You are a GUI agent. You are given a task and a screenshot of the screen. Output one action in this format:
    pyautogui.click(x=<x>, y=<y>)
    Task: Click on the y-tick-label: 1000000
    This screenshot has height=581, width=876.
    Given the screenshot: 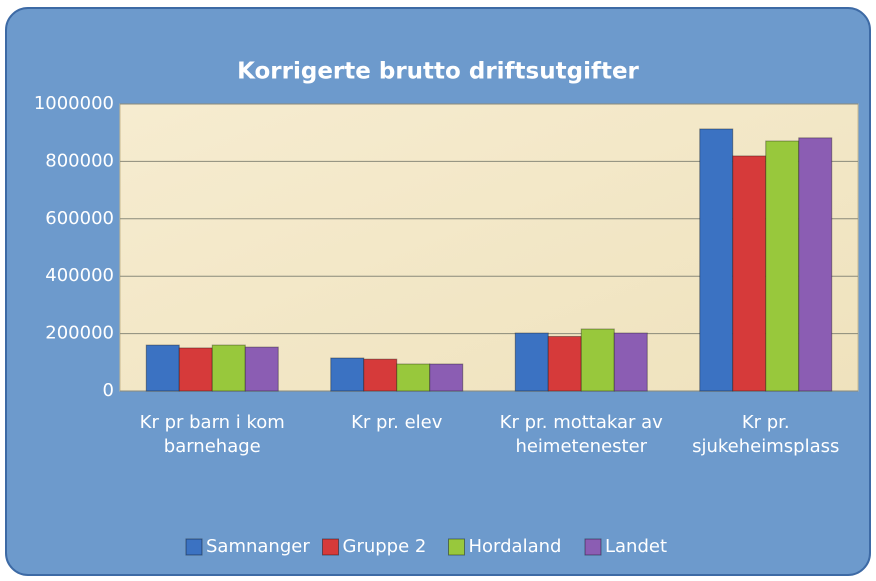 What is the action you would take?
    pyautogui.click(x=74, y=103)
    